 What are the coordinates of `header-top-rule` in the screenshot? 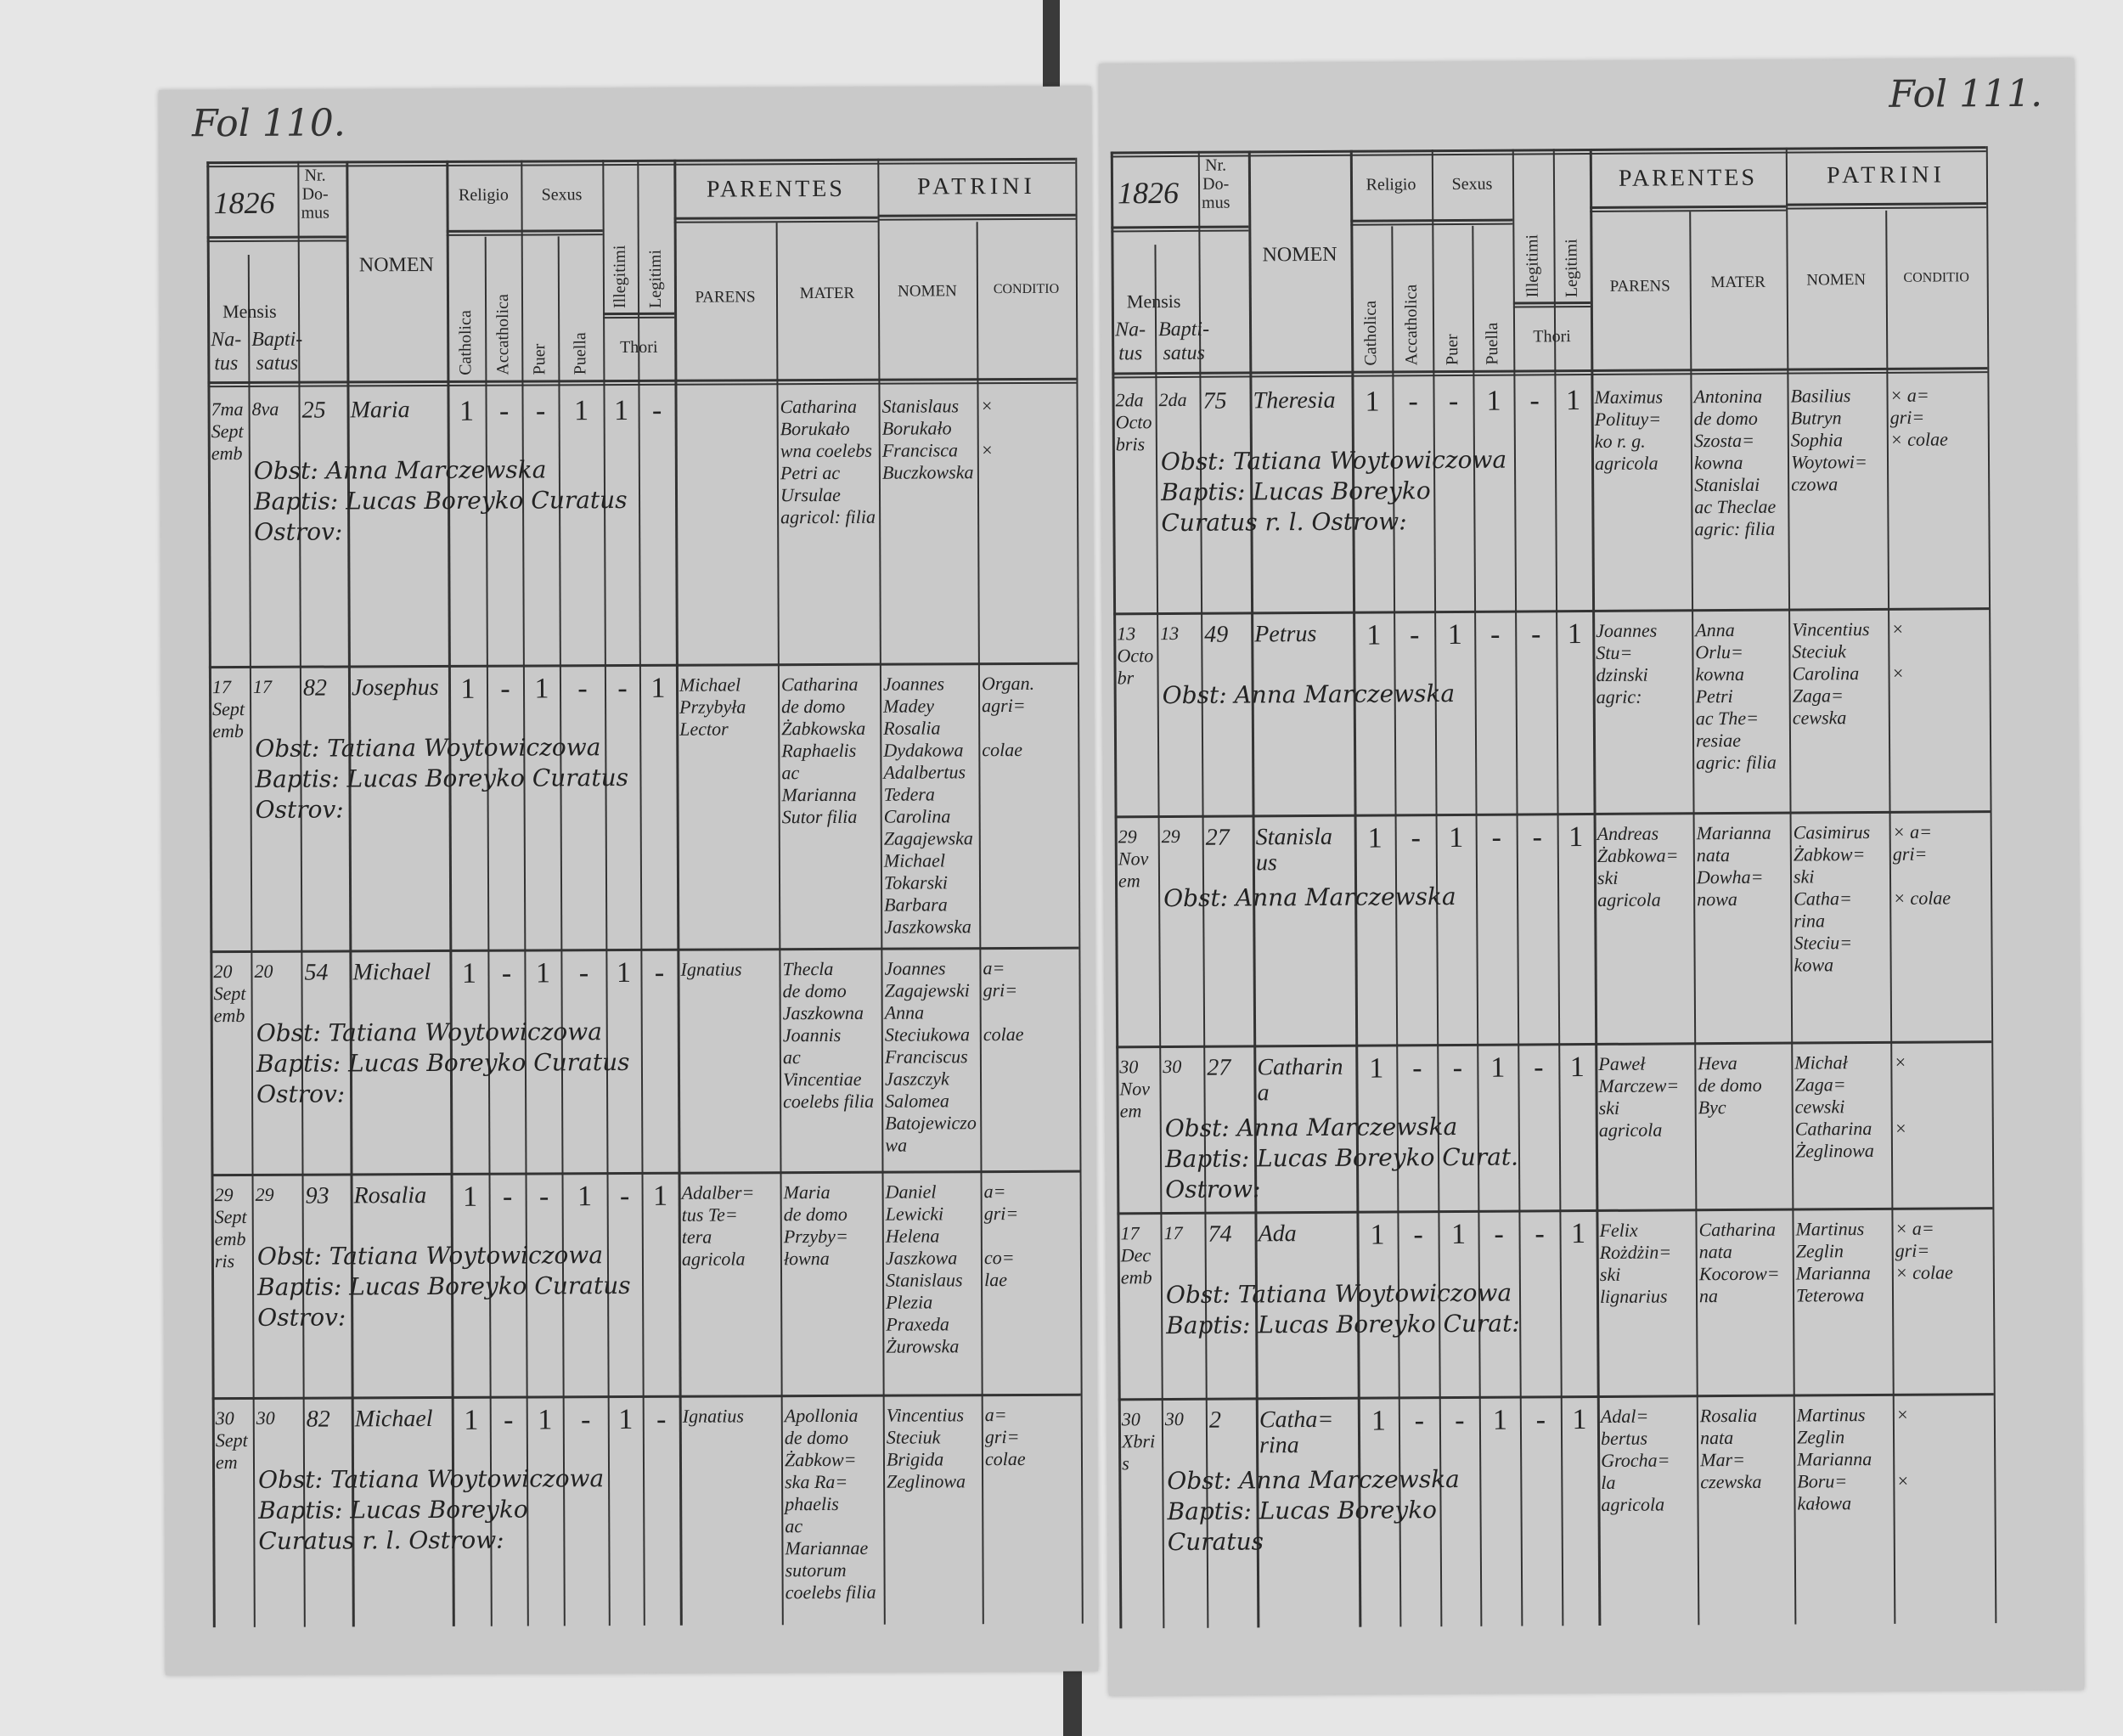 It's located at (1548, 152).